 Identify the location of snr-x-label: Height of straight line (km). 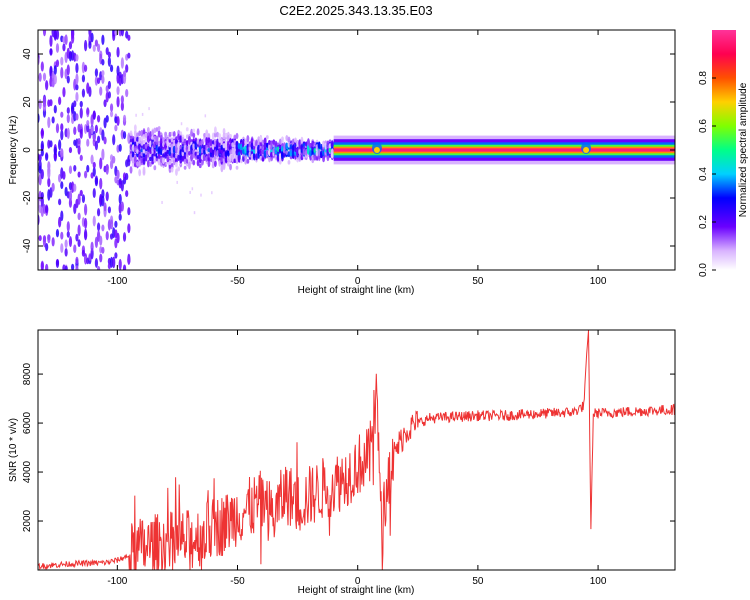
(356, 590).